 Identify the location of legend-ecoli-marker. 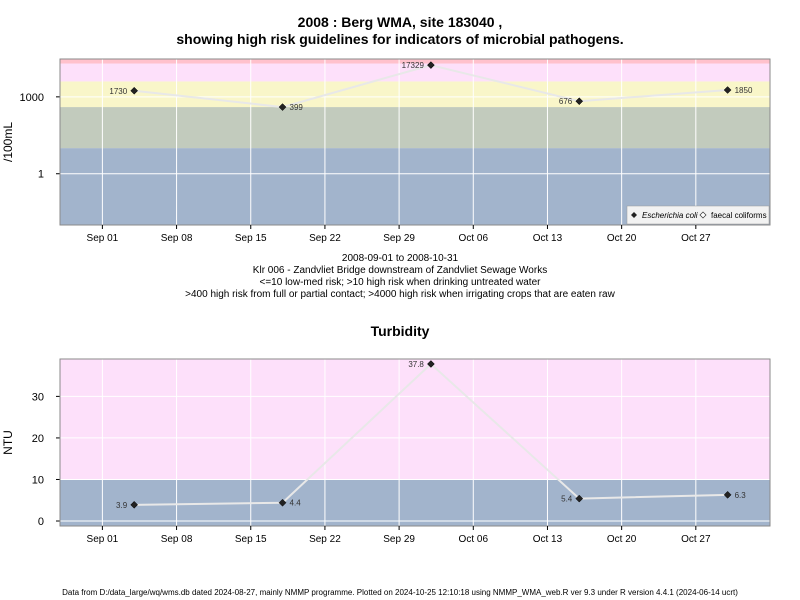
(634, 215).